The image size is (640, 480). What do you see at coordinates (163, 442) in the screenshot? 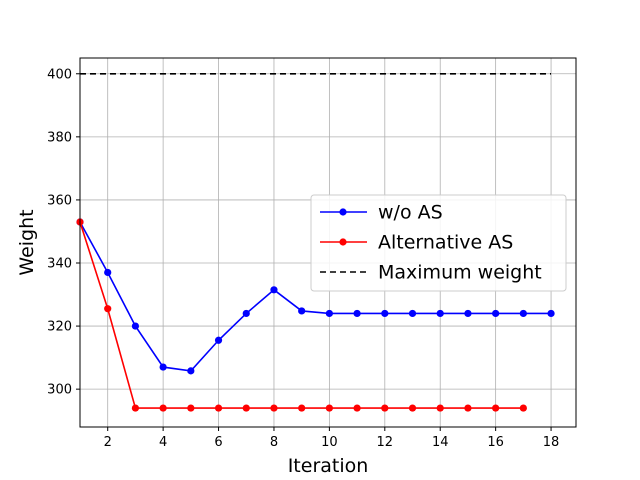
I see `x-tick-label: 4` at bounding box center [163, 442].